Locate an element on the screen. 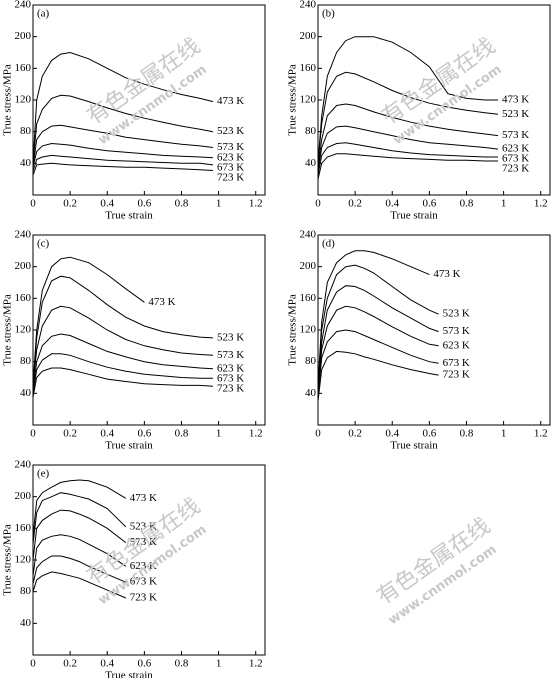  panel-title: (e) is located at coordinates (43, 474).